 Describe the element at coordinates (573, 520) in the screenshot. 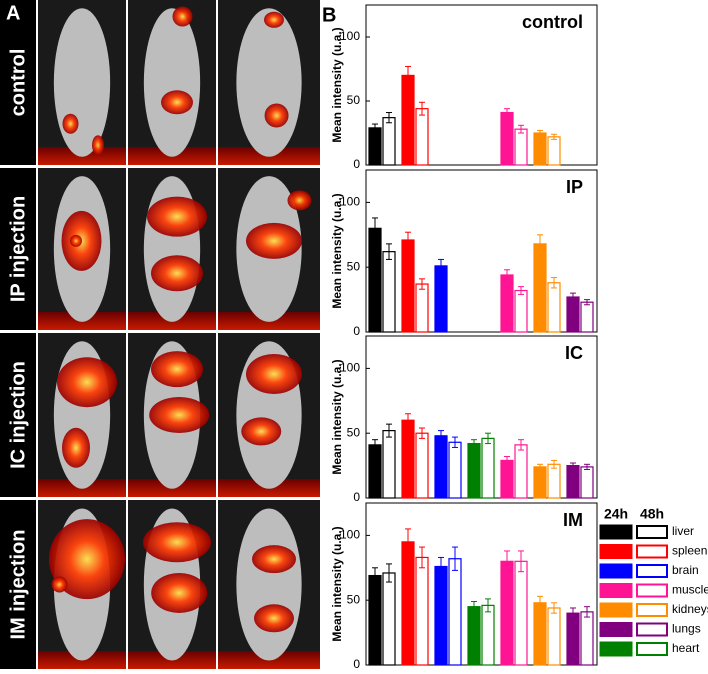

I see `chart-title: IM` at that location.